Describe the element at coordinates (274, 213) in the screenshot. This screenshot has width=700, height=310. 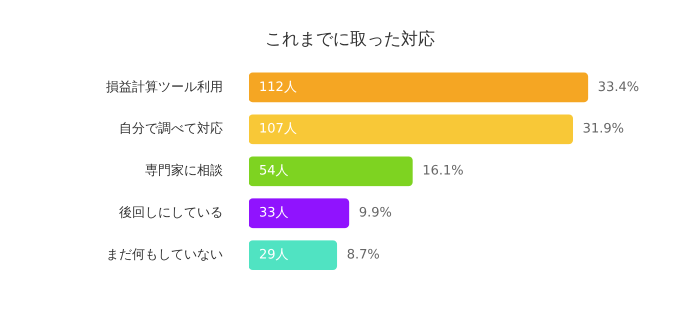
I see `data-label: 33人` at that location.